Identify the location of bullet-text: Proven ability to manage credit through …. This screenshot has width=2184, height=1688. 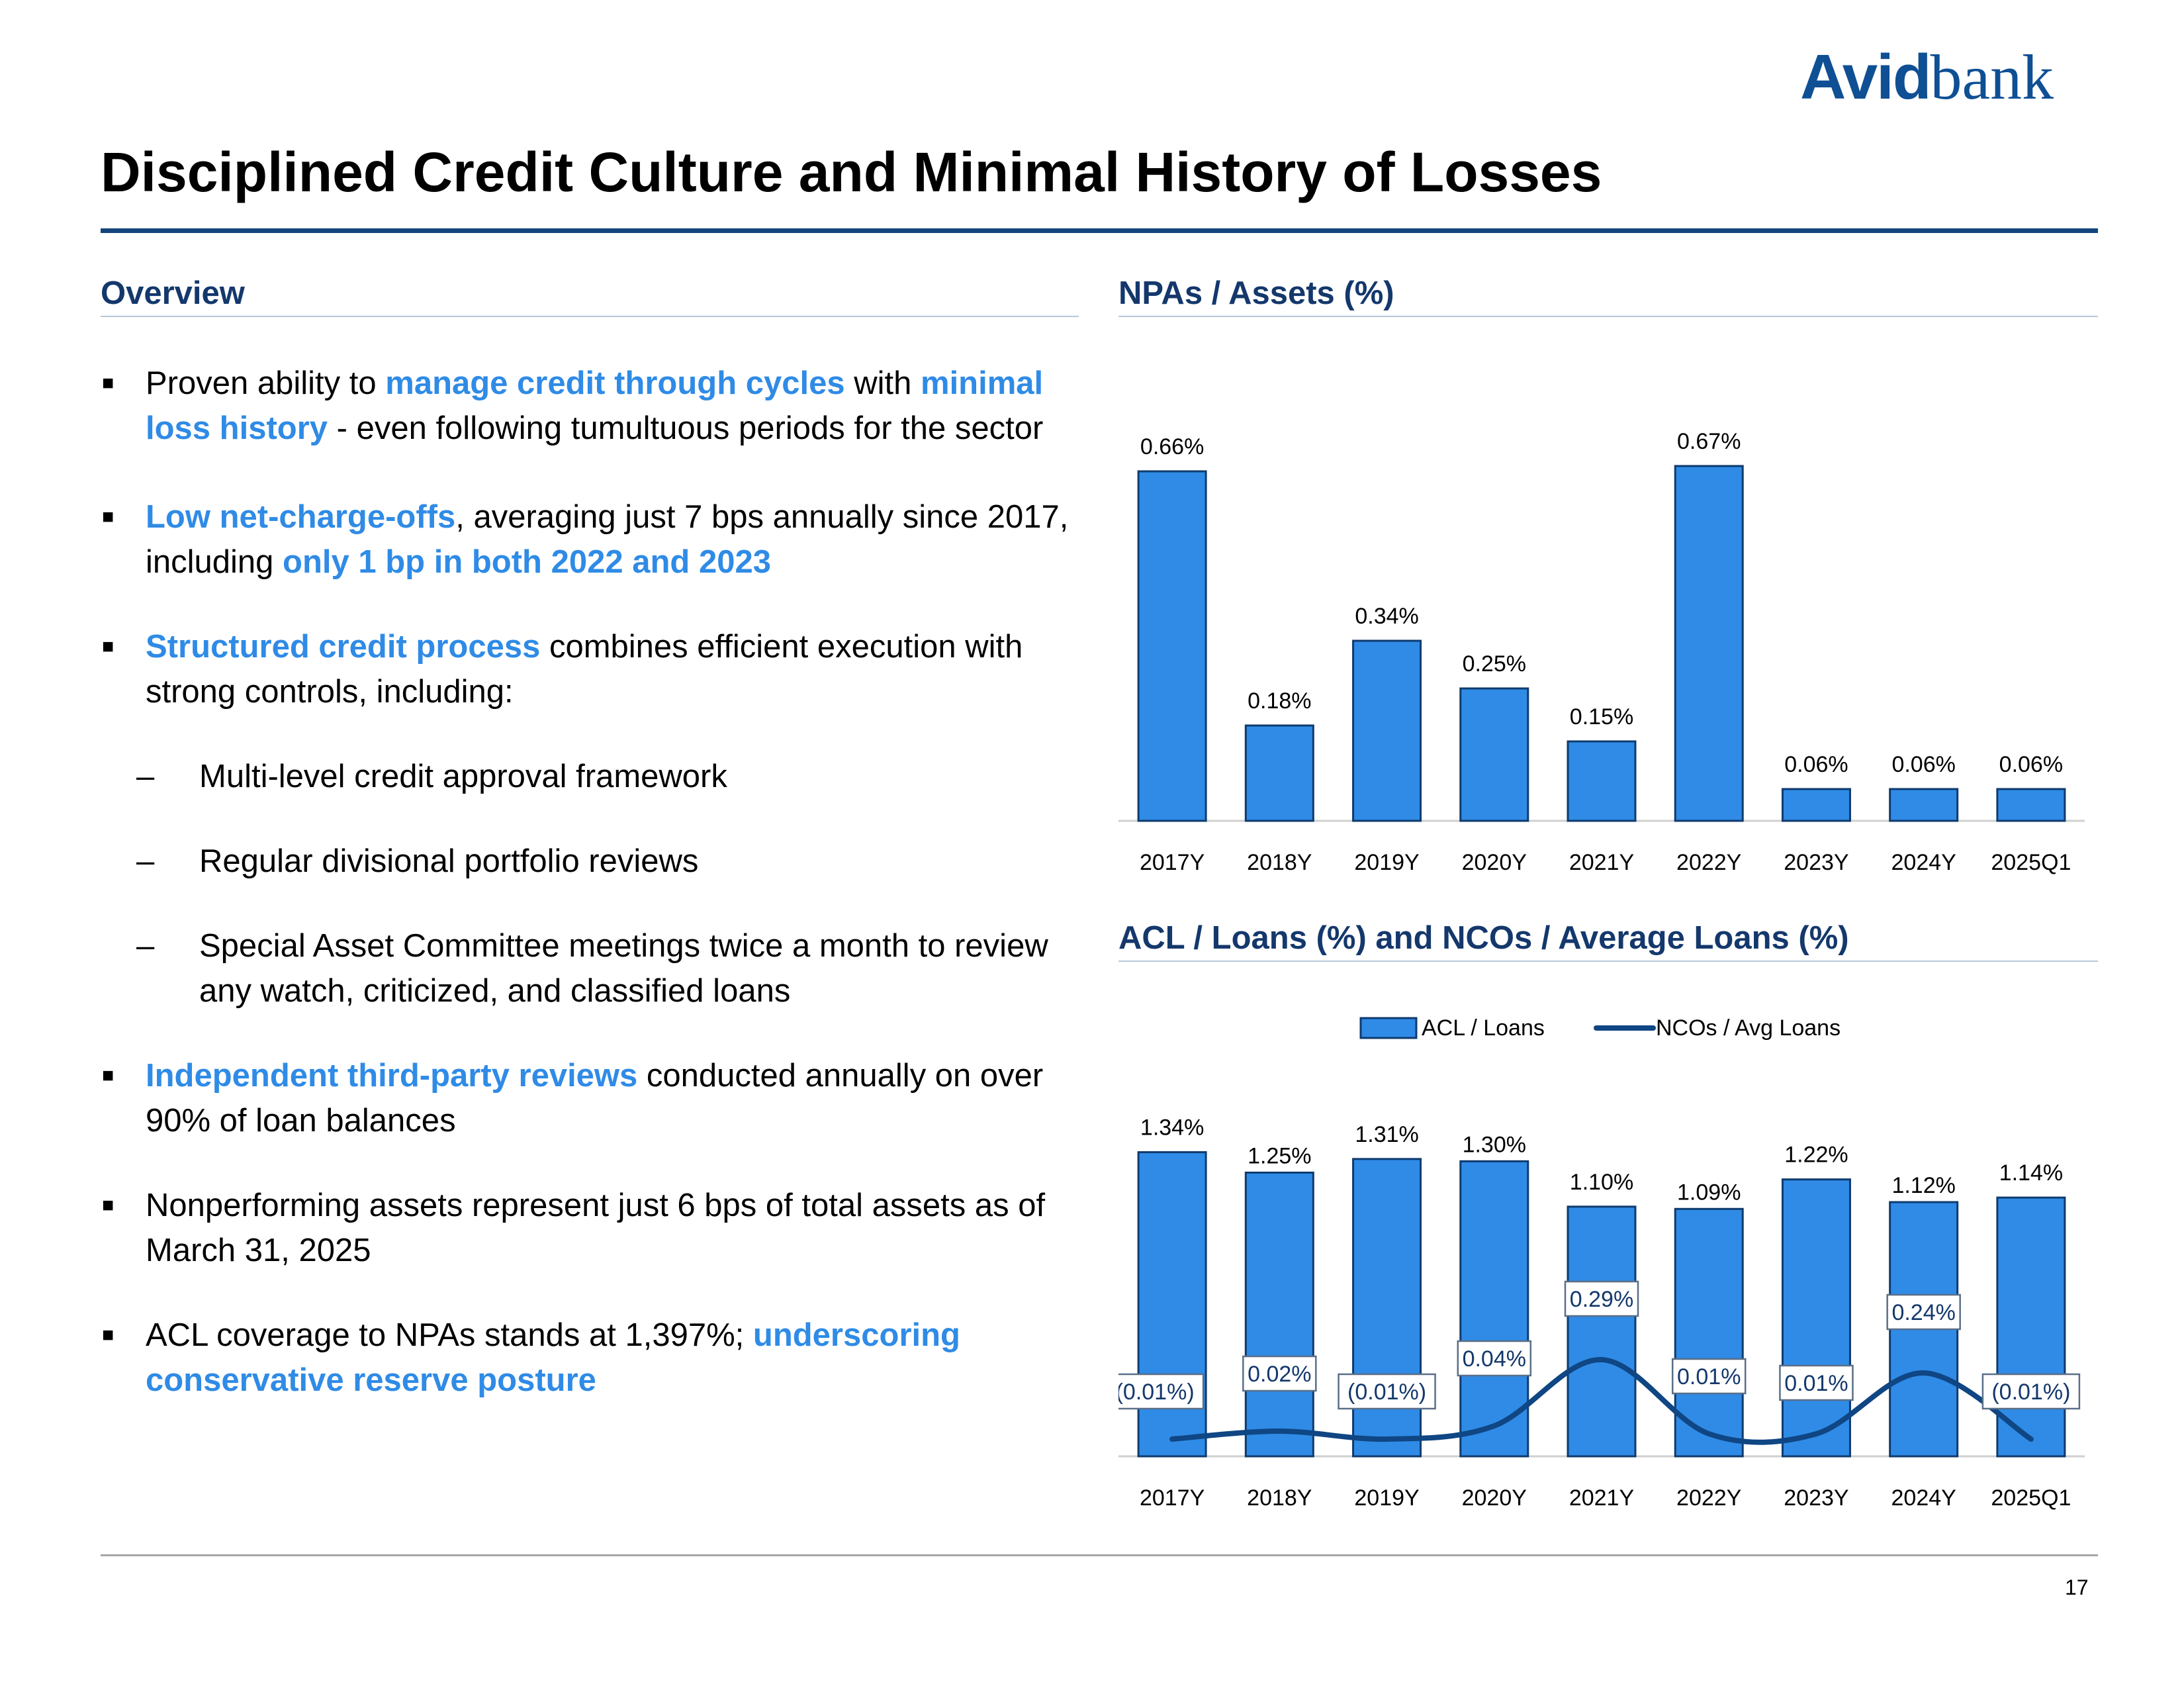
(594, 405).